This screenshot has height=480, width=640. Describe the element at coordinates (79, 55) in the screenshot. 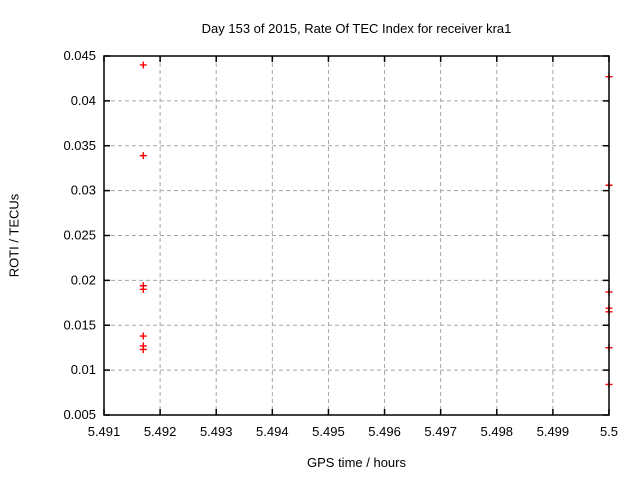

I see `y-tick-label: 0.045` at that location.